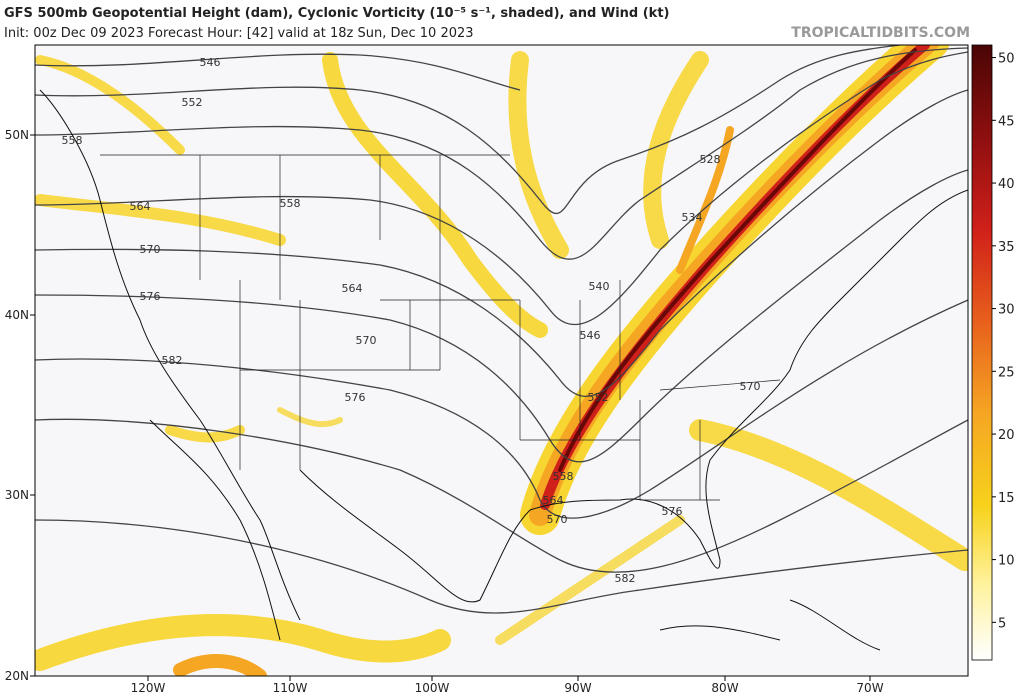 This screenshot has height=696, width=1024. I want to click on lon-label: 90W, so click(577, 688).